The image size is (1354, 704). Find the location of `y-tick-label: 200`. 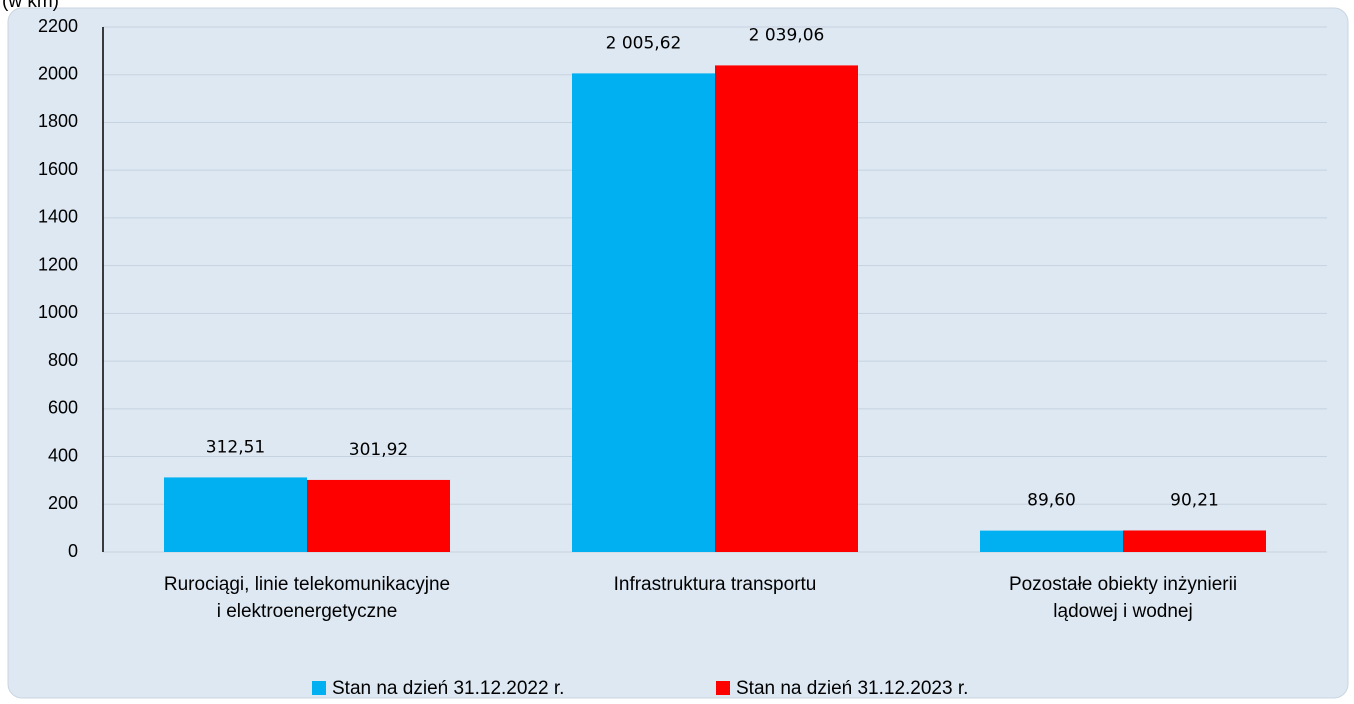

y-tick-label: 200 is located at coordinates (63, 503).